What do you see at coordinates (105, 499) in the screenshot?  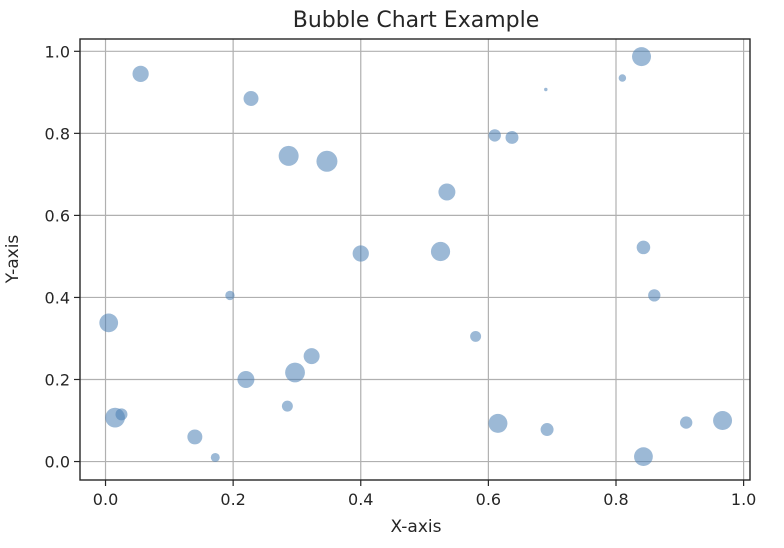 I see `x-tick-label: 0.0` at bounding box center [105, 499].